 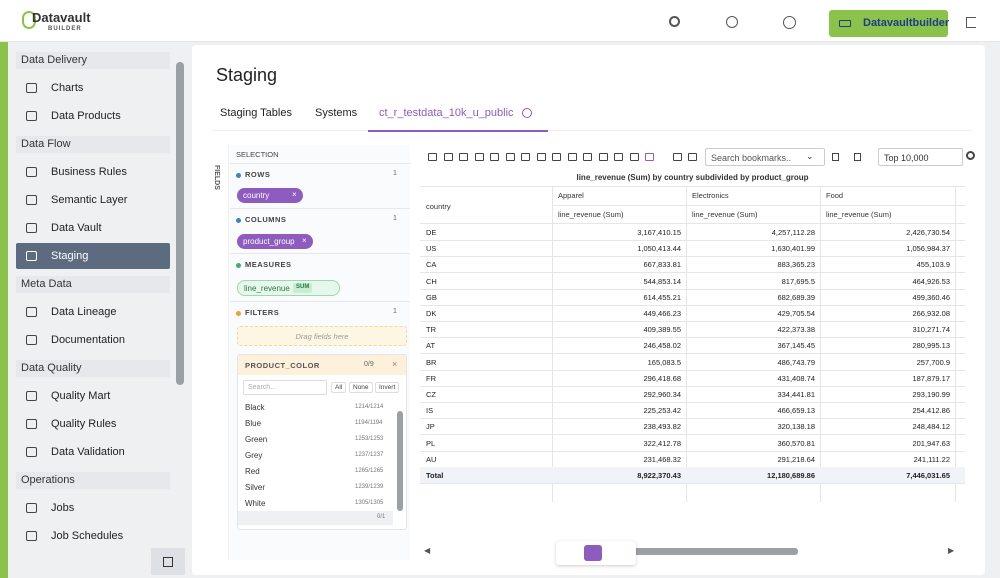 What do you see at coordinates (435, 475) in the screenshot?
I see `row-label: Total` at bounding box center [435, 475].